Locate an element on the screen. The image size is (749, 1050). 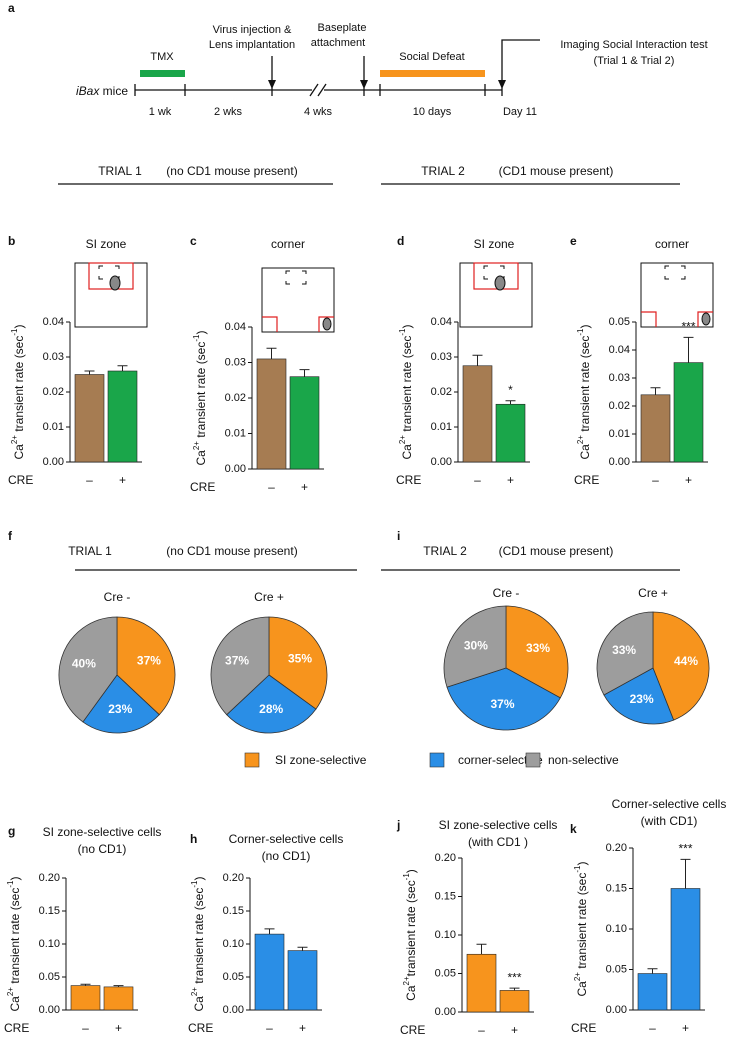
chart-title: (with CD1 ) is located at coordinates (498, 842).